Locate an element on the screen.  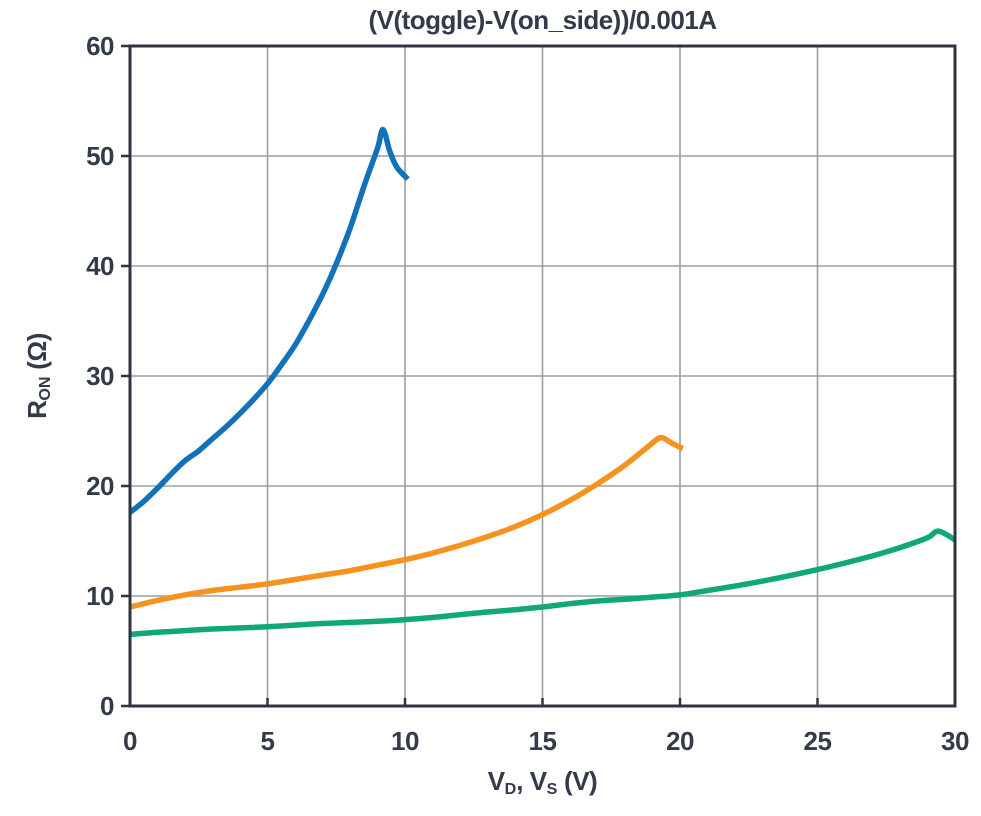
x-tick-label: 15 is located at coordinates (543, 741).